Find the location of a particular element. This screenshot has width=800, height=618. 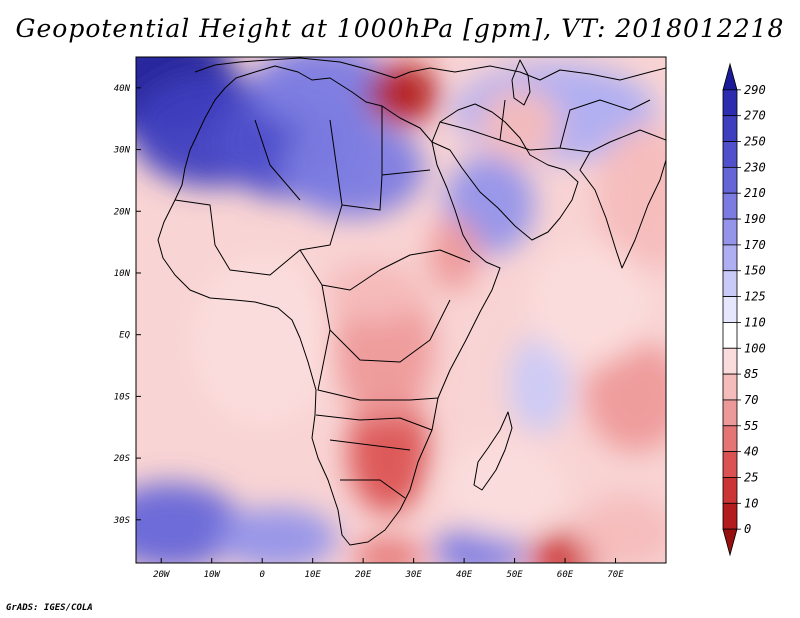

borders-southern-africa is located at coordinates (374, 456).